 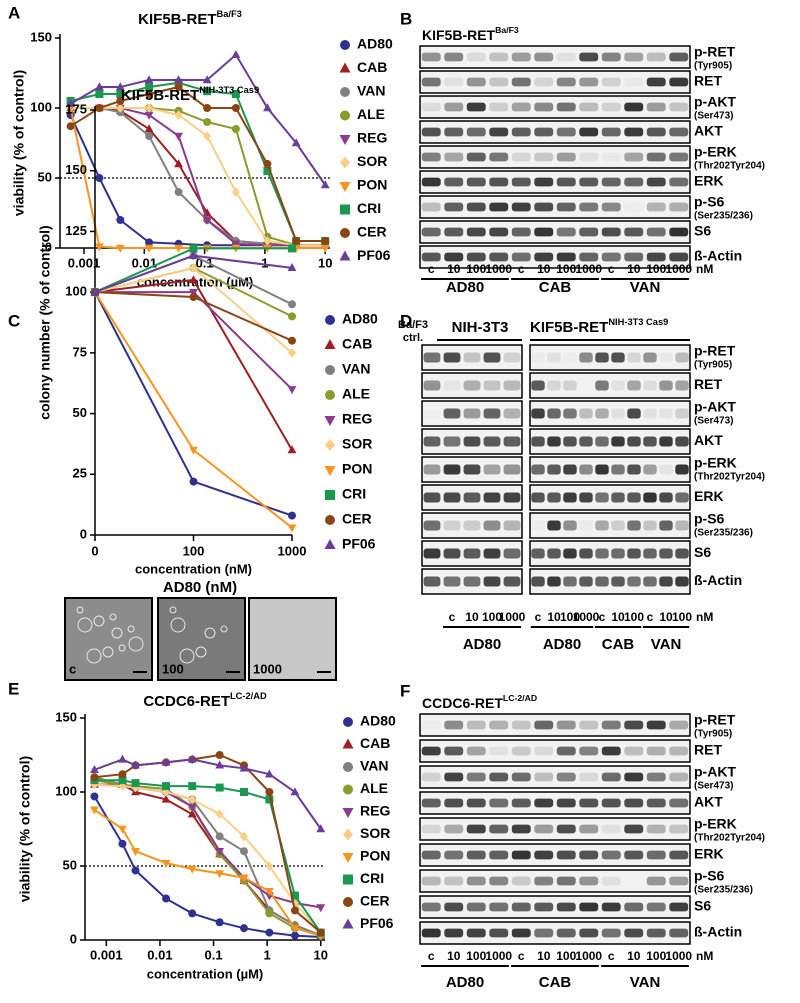 What do you see at coordinates (160, 95) in the screenshot?
I see `title-main: KIF5B-RET` at bounding box center [160, 95].